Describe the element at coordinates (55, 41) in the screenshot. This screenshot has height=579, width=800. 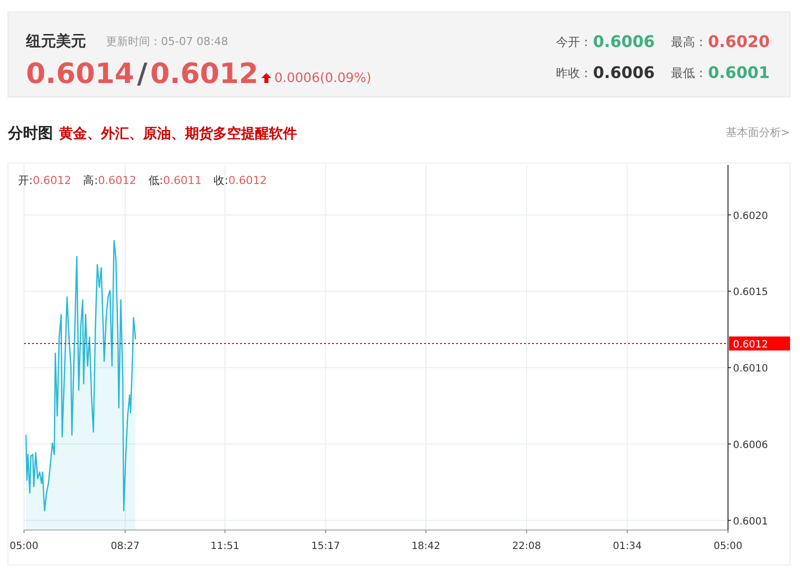
I see `text: 纽元美元` at that location.